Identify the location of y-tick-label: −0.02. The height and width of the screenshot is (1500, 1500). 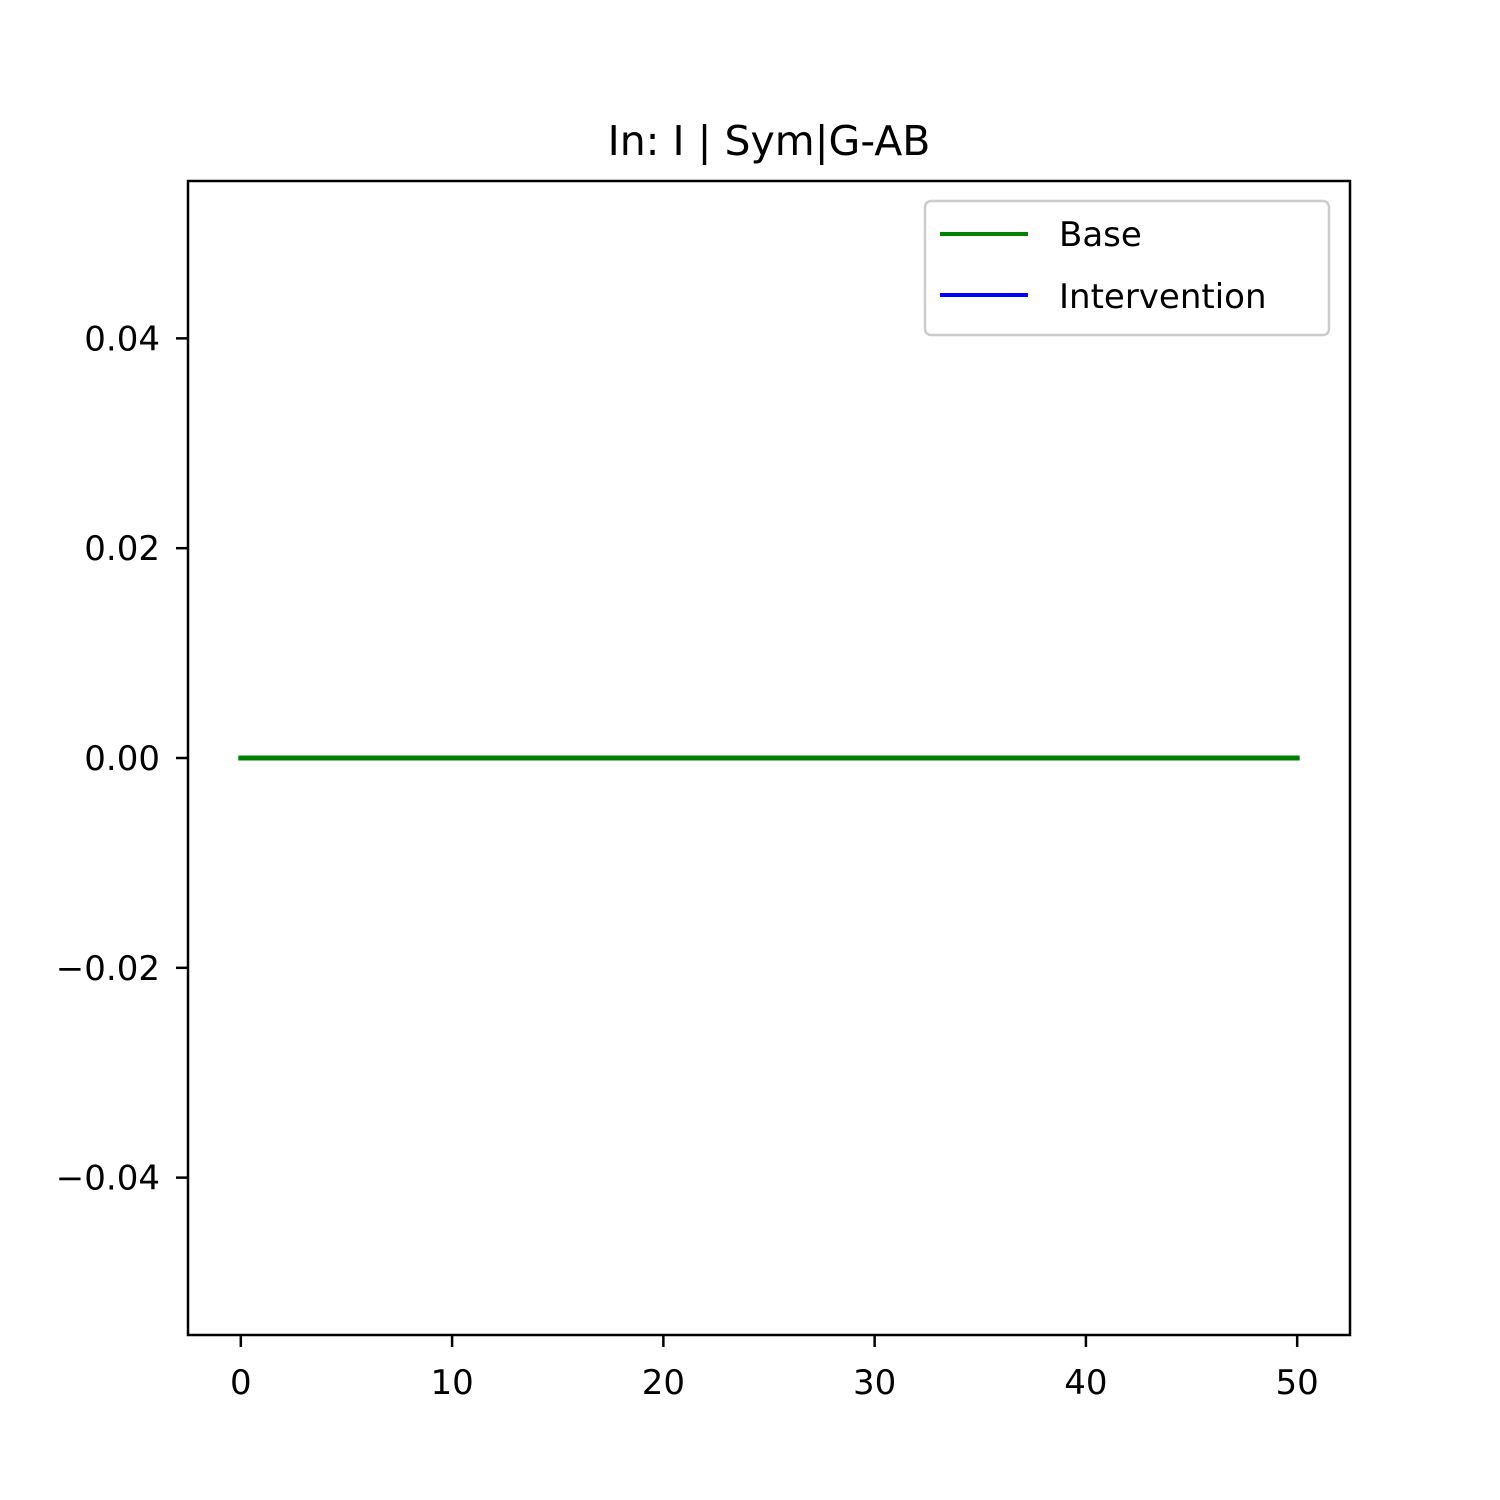
(108, 969).